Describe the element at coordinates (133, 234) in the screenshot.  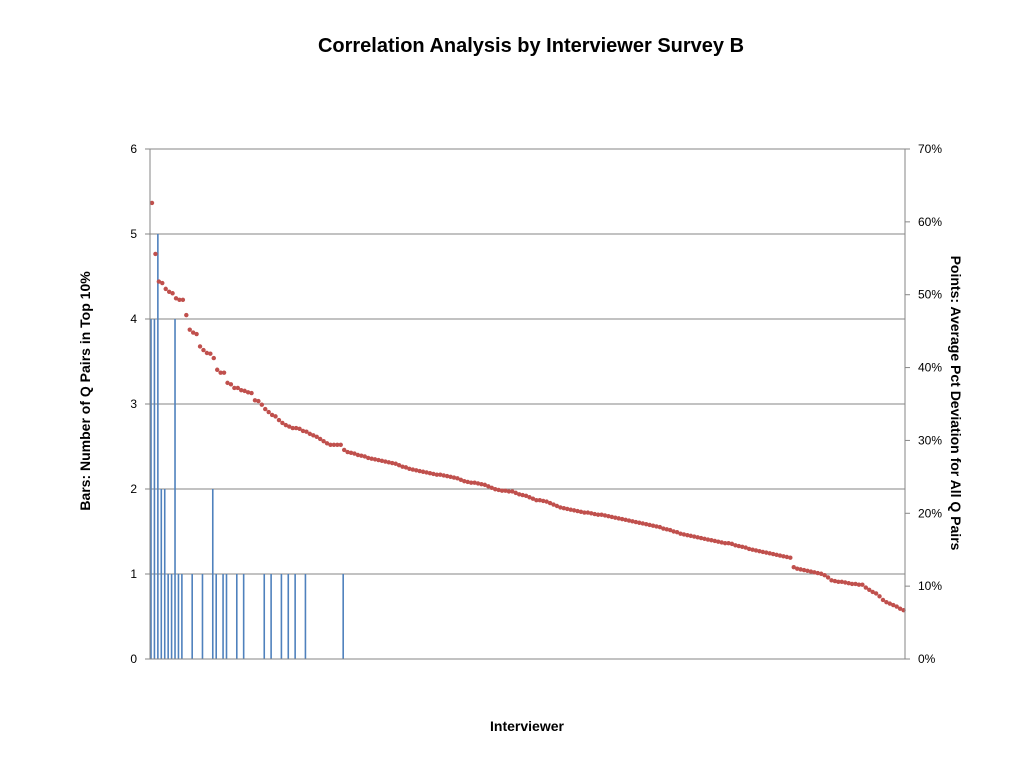
I see `left-tick-label: 5` at that location.